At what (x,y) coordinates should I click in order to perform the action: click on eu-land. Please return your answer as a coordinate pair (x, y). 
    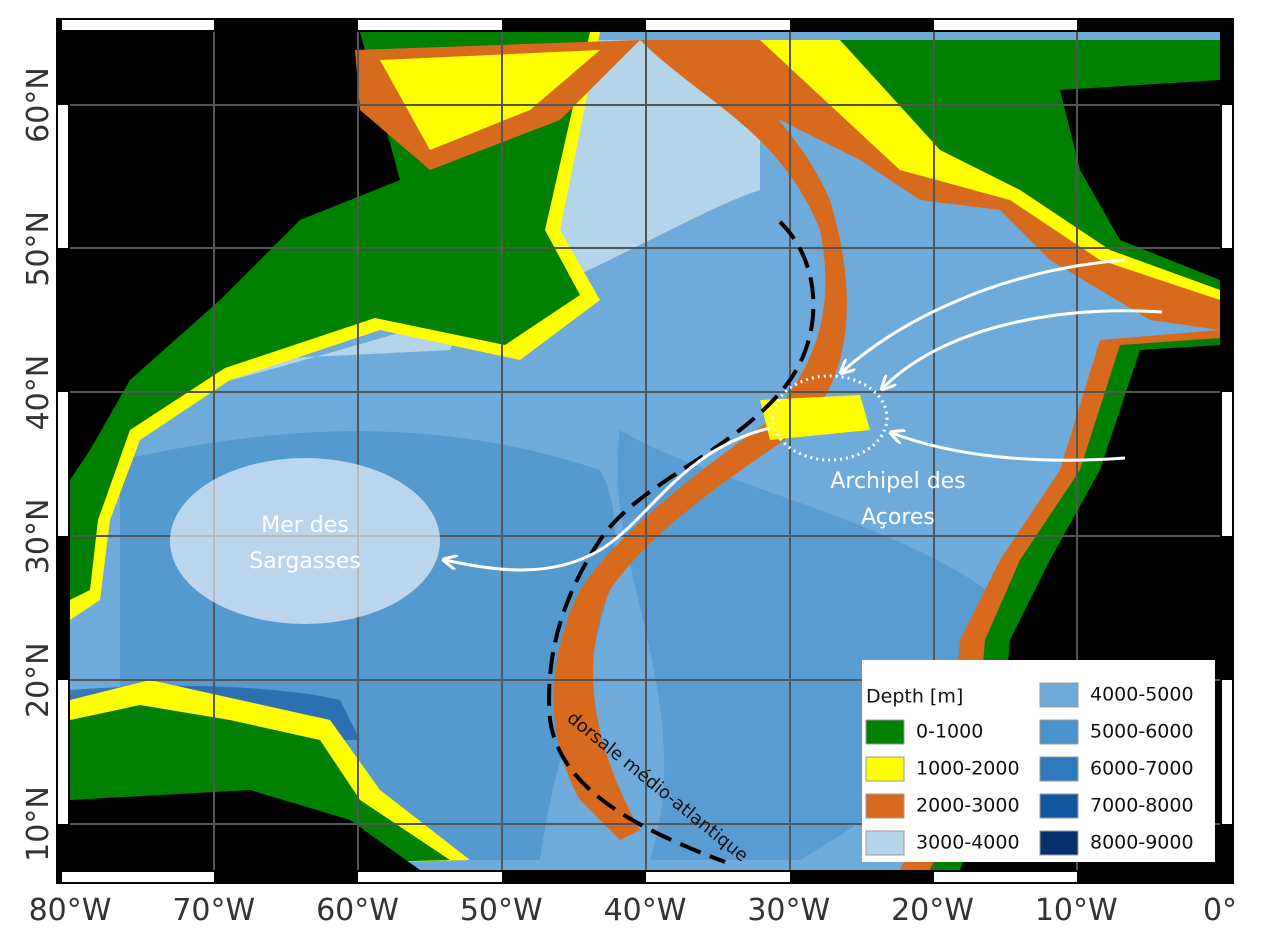
    Looking at the image, I should click on (1140, 180).